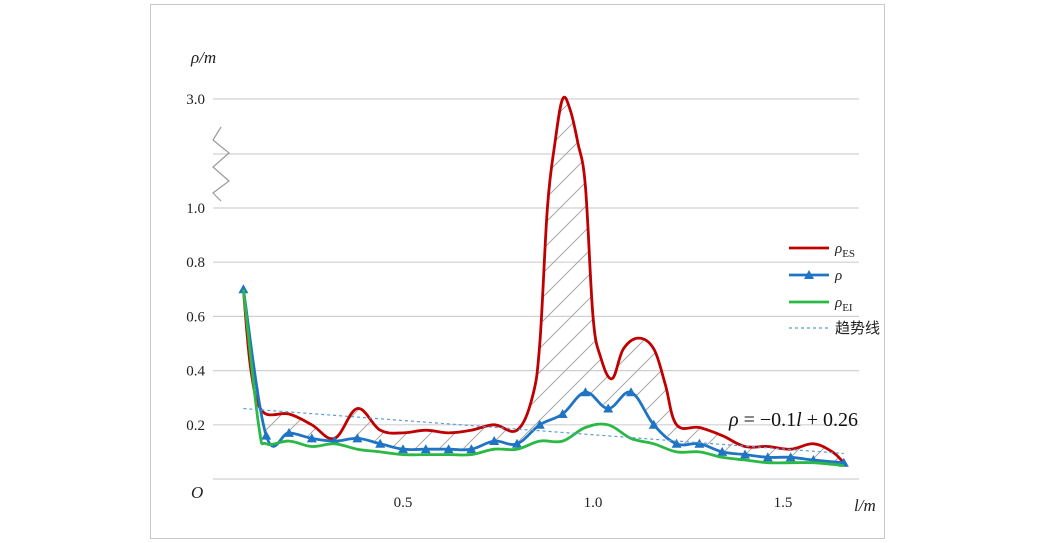  What do you see at coordinates (834, 289) in the screenshot?
I see `legend: ρES ρ ρEI 趋势线` at bounding box center [834, 289].